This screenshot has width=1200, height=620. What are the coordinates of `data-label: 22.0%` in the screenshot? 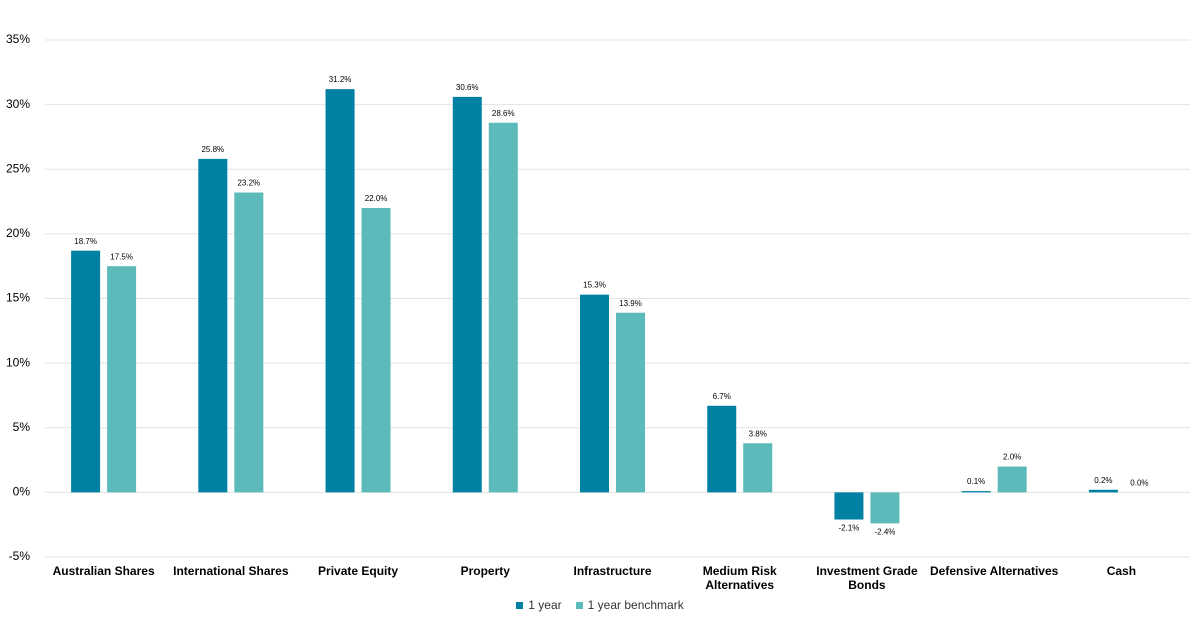 It's located at (376, 198).